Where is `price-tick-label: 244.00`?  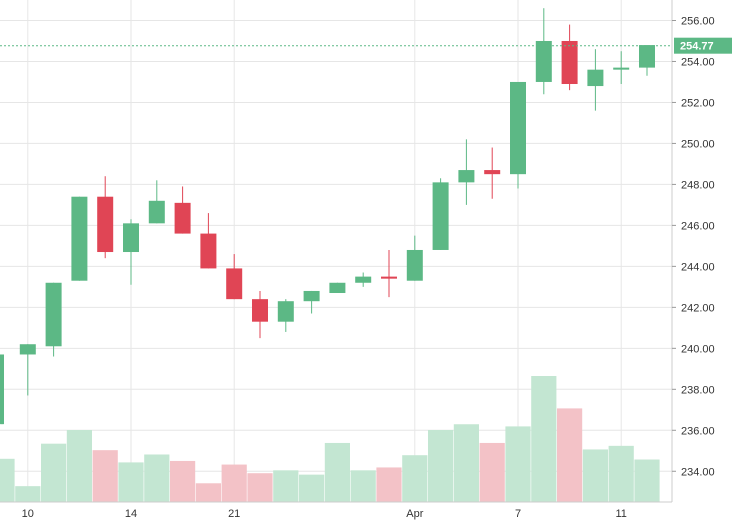
price-tick-label: 244.00 is located at coordinates (698, 267).